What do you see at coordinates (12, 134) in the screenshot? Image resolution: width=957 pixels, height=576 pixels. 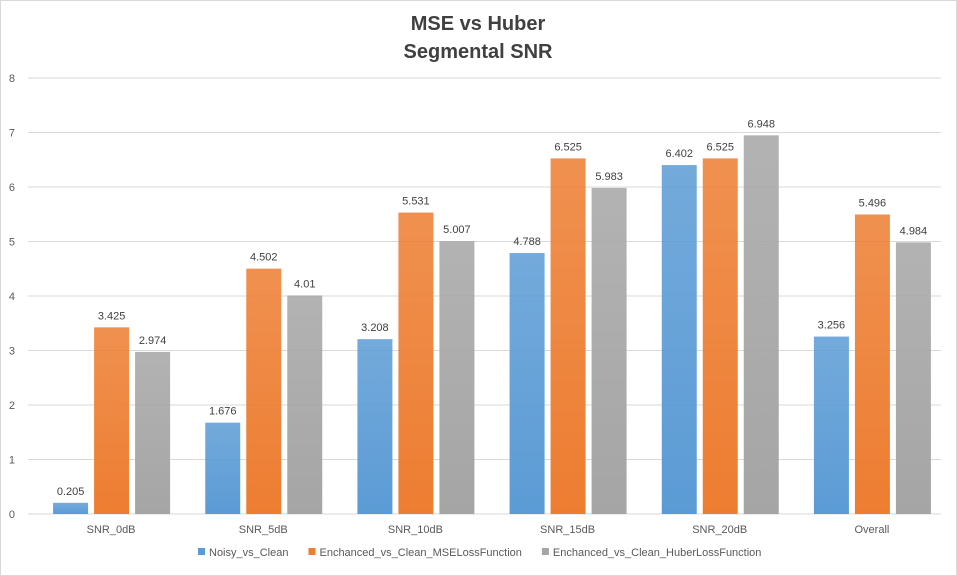 I see `y-tick-label: 7` at bounding box center [12, 134].